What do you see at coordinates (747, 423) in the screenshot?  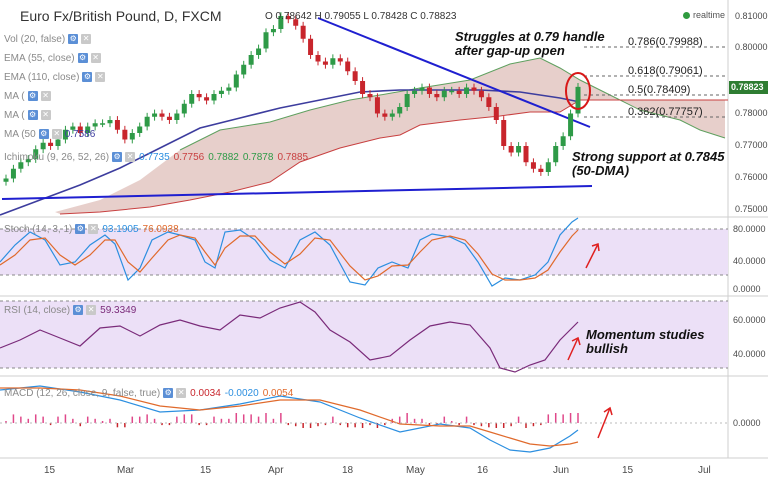 I see `macd-axis-tick: 0.0000` at bounding box center [747, 423].